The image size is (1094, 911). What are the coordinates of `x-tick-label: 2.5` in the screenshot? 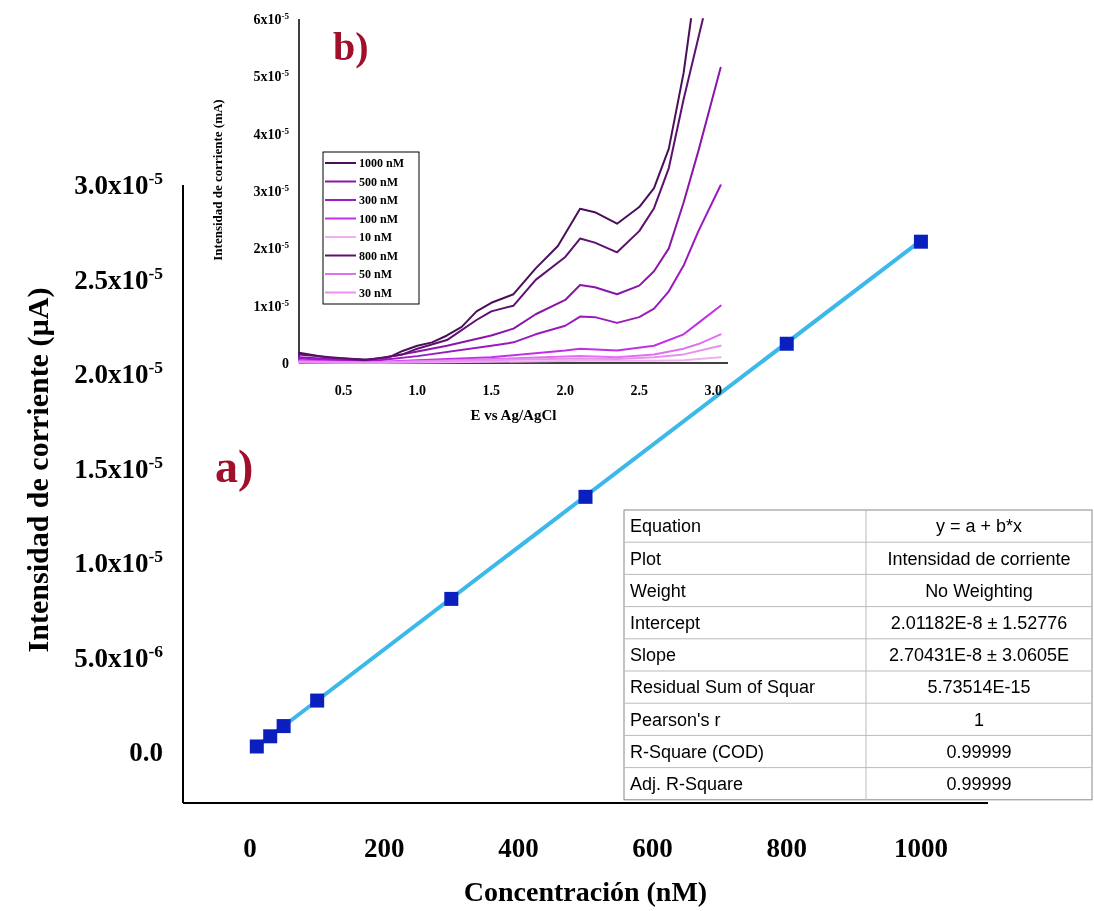 It's located at (639, 390).